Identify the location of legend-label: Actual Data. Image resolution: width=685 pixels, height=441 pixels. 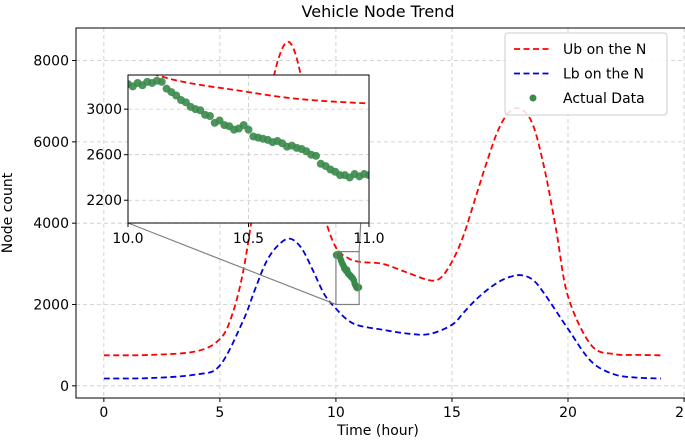
(604, 99).